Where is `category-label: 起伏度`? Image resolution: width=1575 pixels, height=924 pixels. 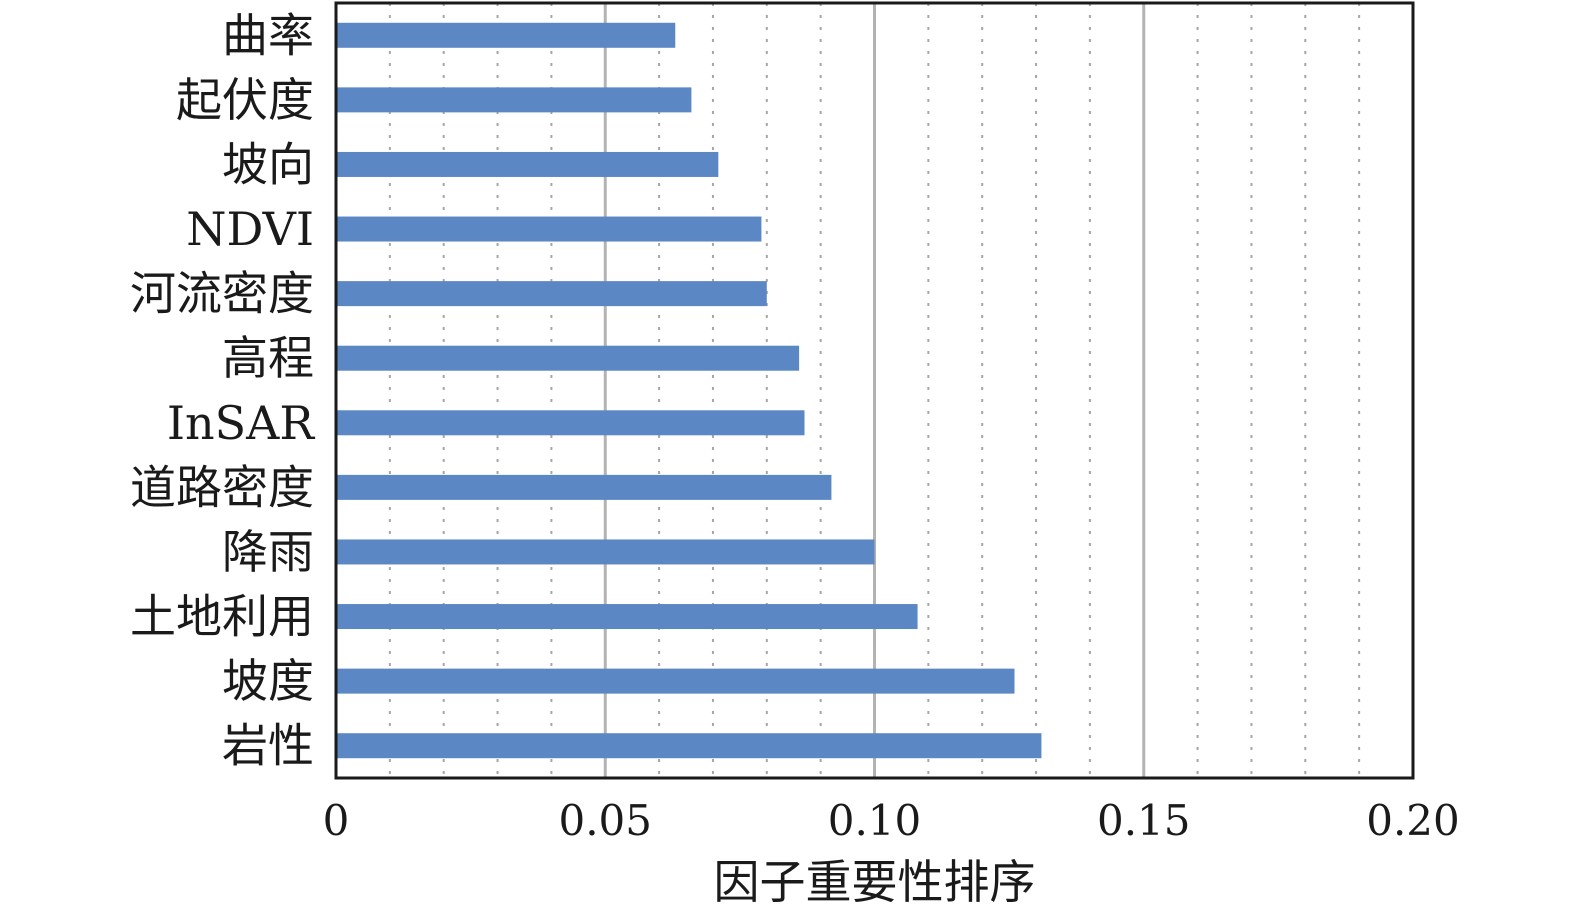 category-label: 起伏度 is located at coordinates (245, 100).